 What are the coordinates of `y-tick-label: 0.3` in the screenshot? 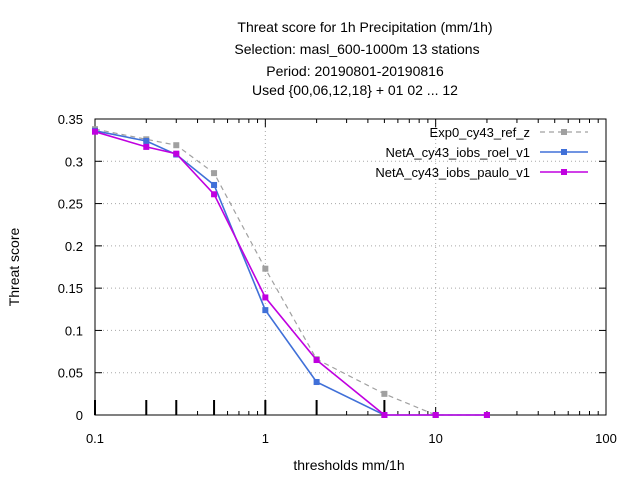 It's located at (74, 161).